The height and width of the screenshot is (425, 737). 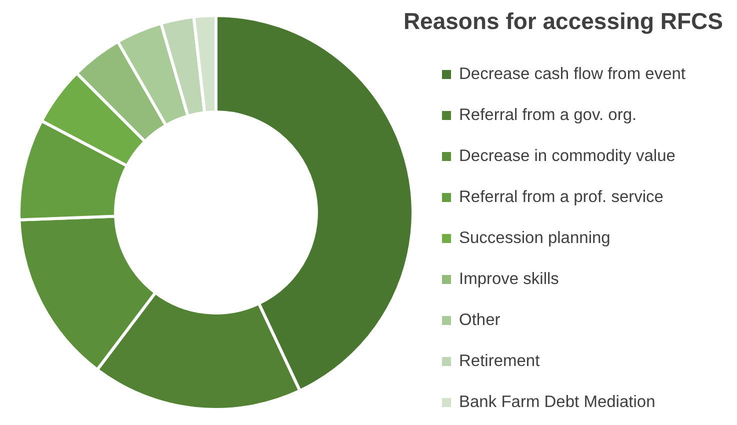 I want to click on legend-label: Decrease in commodity value, so click(x=567, y=156).